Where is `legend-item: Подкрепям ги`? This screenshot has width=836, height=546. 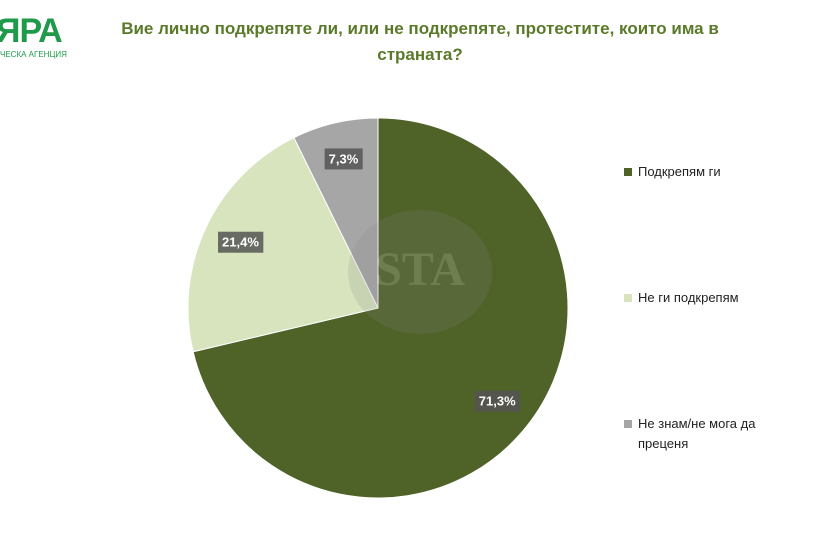
legend-item: Подкрепям ги is located at coordinates (716, 172).